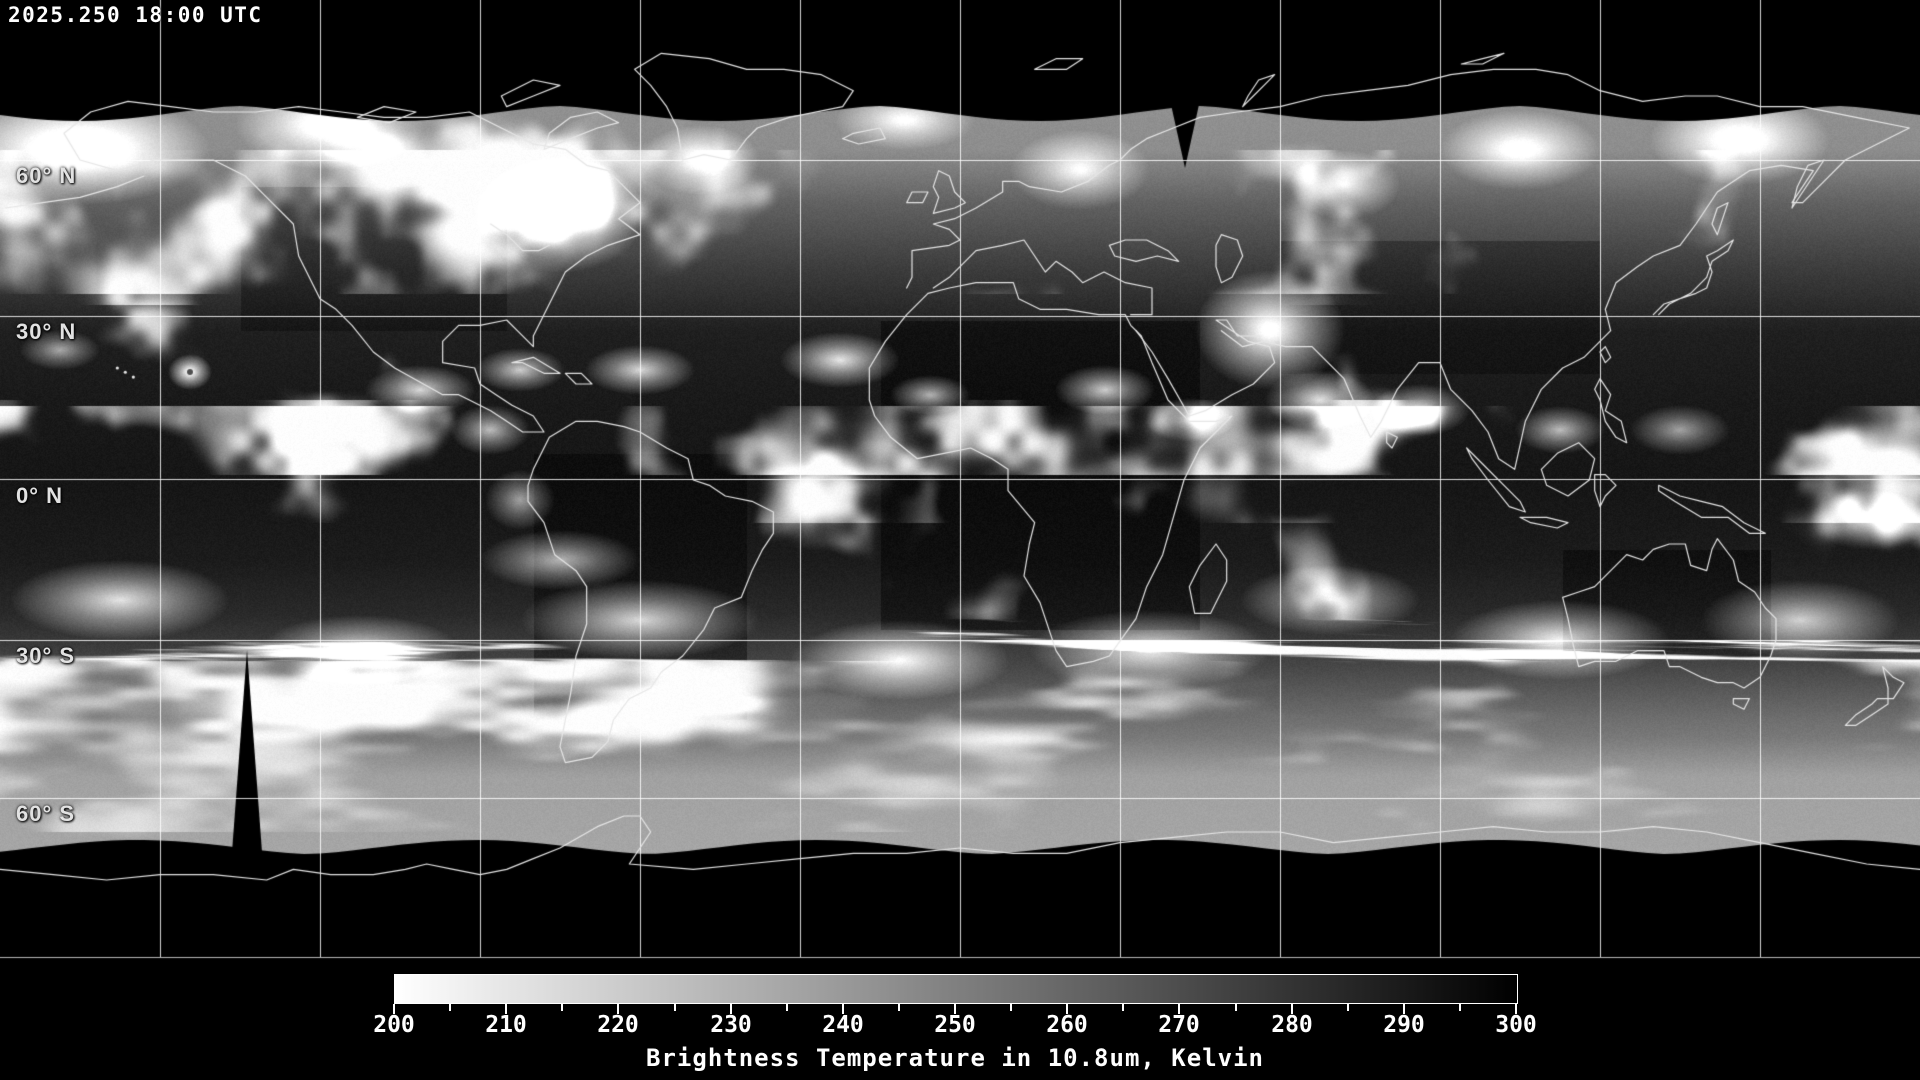 Image resolution: width=1920 pixels, height=1080 pixels. I want to click on tick-label-280: 280, so click(1292, 1025).